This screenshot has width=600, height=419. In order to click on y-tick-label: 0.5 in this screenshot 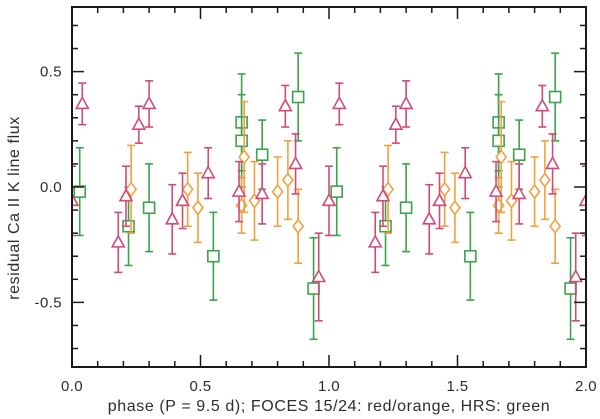, I will do `click(51, 72)`.